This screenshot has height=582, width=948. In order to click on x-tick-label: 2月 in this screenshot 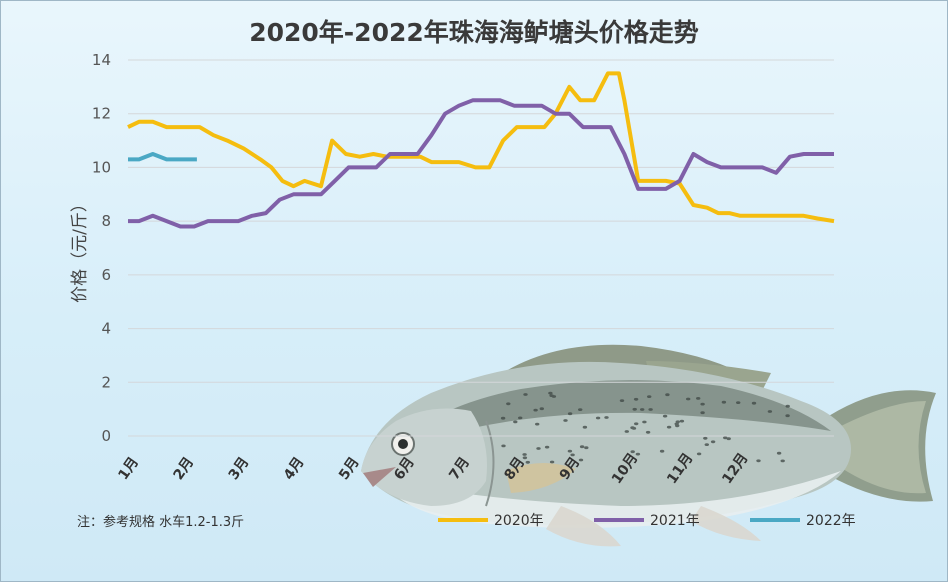, I will do `click(184, 468)`.